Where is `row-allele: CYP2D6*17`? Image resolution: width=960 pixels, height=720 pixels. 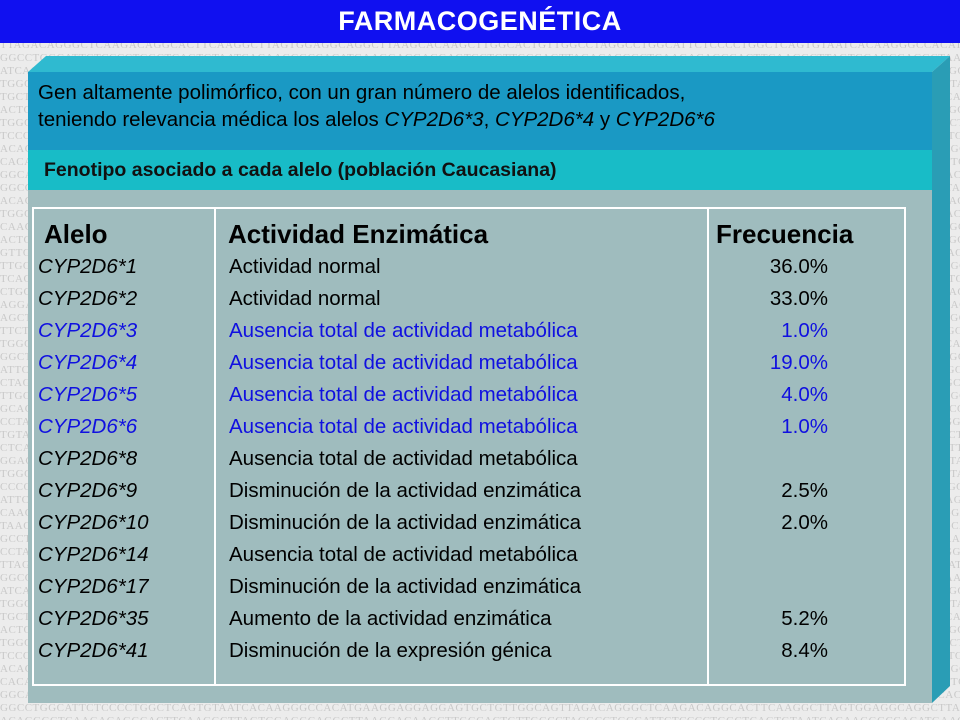 row-allele: CYP2D6*17 is located at coordinates (93, 586).